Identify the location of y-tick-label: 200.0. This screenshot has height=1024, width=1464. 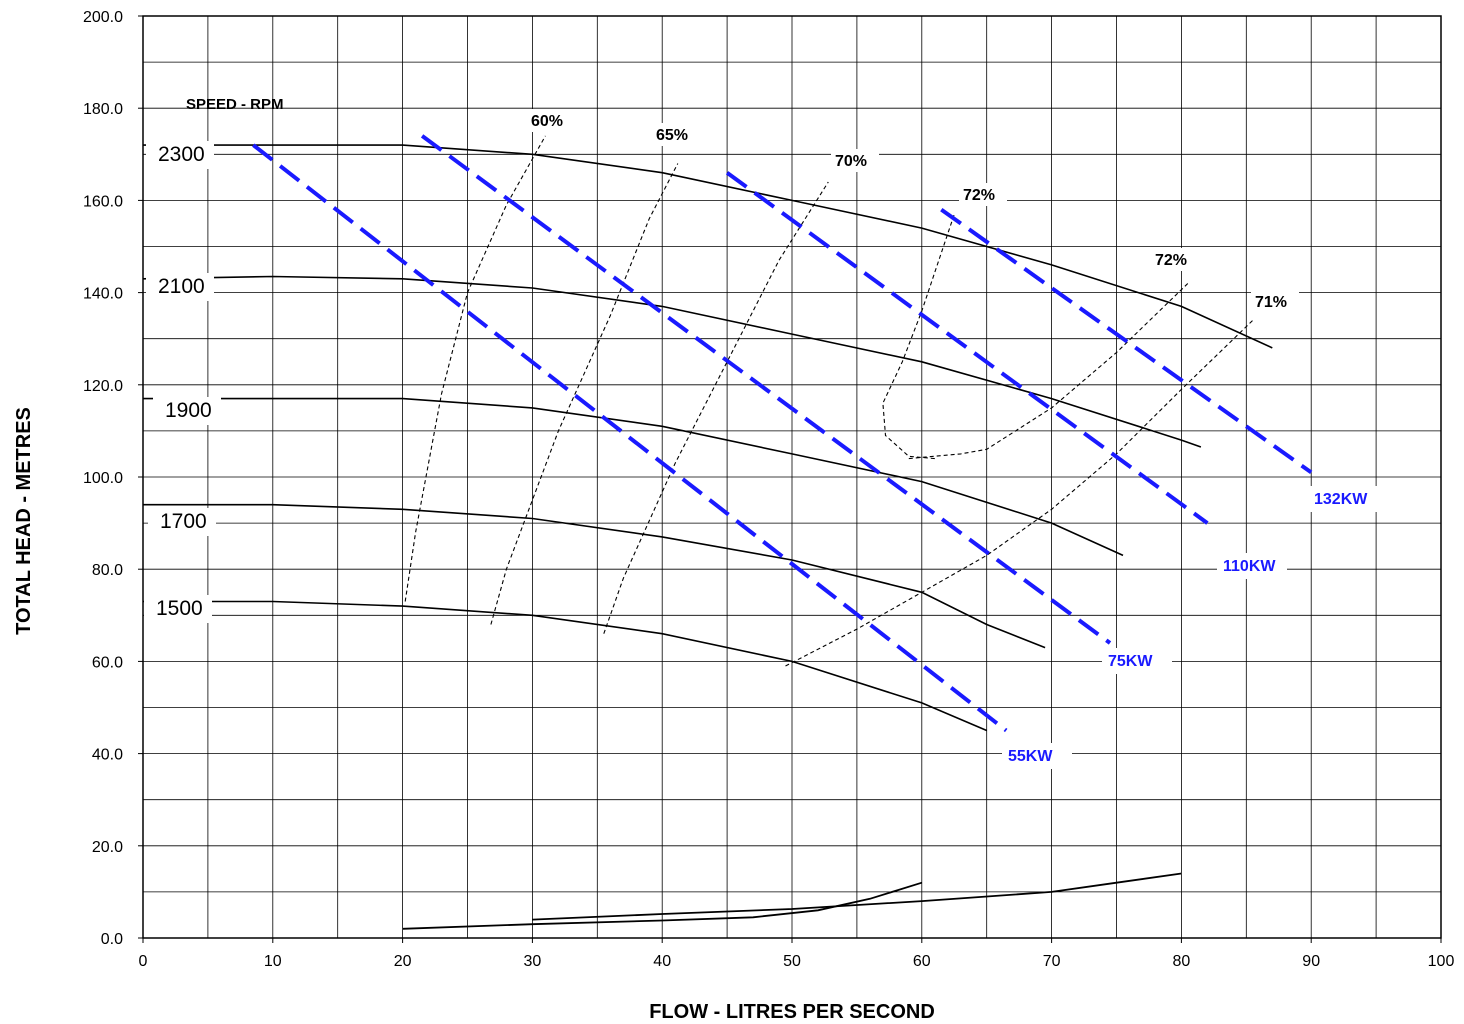
(103, 17).